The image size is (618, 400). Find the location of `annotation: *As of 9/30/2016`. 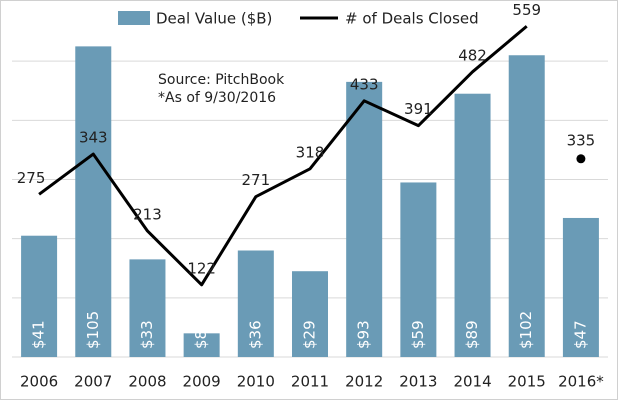

annotation: *As of 9/30/2016 is located at coordinates (217, 98).